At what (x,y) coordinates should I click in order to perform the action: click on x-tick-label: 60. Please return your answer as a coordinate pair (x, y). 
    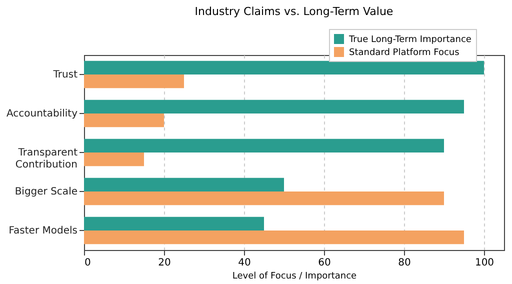
    Looking at the image, I should click on (324, 263).